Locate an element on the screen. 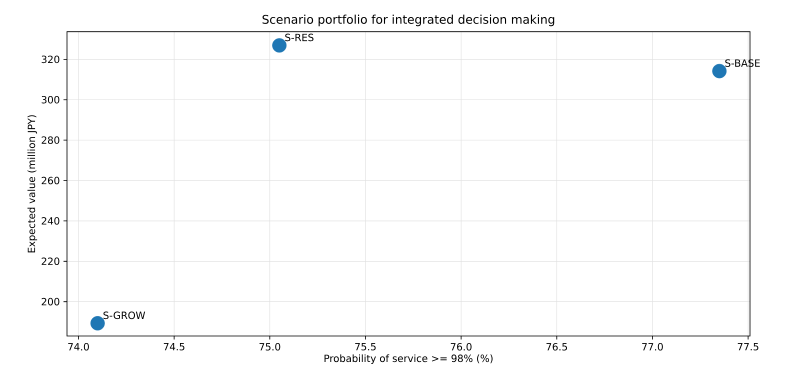 This screenshot has height=390, width=787. y-tick-label: 200 is located at coordinates (51, 302).